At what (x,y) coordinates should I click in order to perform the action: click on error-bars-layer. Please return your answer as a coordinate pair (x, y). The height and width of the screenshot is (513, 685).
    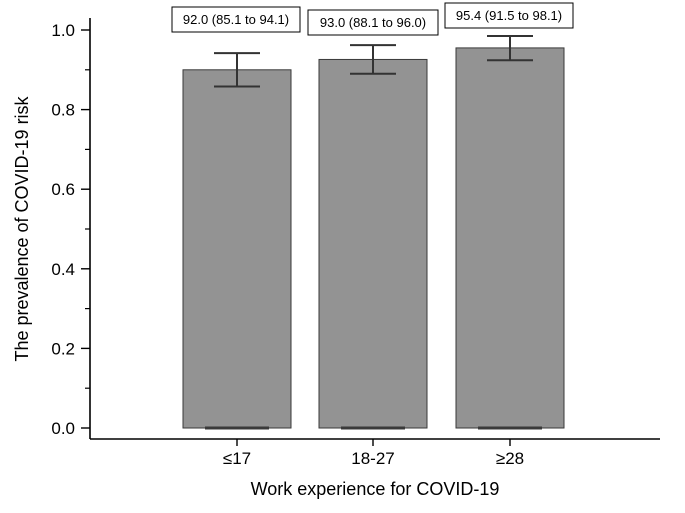
    Looking at the image, I should click on (373, 61).